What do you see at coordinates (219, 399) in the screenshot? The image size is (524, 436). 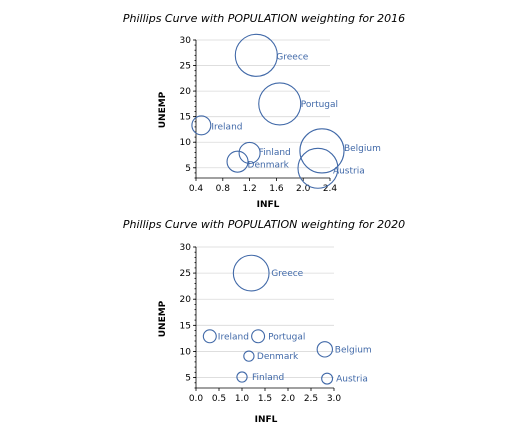 I see `x-tick-label: 0.5` at bounding box center [219, 399].